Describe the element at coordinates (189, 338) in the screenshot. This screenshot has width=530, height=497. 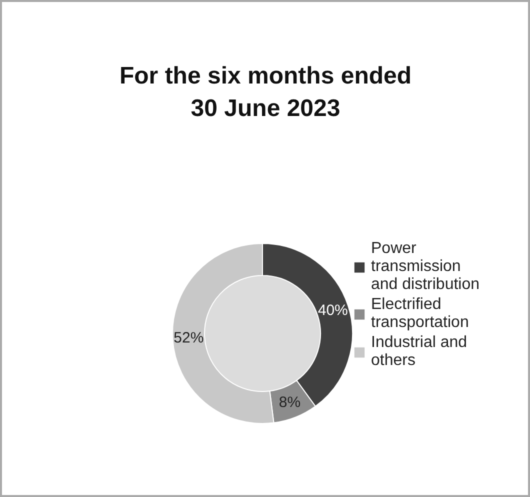
I see `data-label: 52%` at that location.